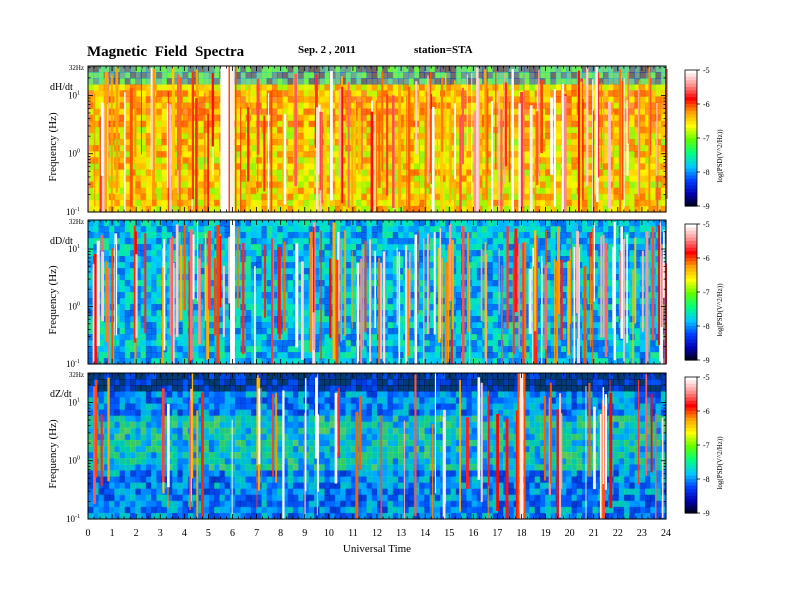 The image size is (792, 612). Describe the element at coordinates (61, 241) in the screenshot. I see `component-label: dD/dt` at that location.